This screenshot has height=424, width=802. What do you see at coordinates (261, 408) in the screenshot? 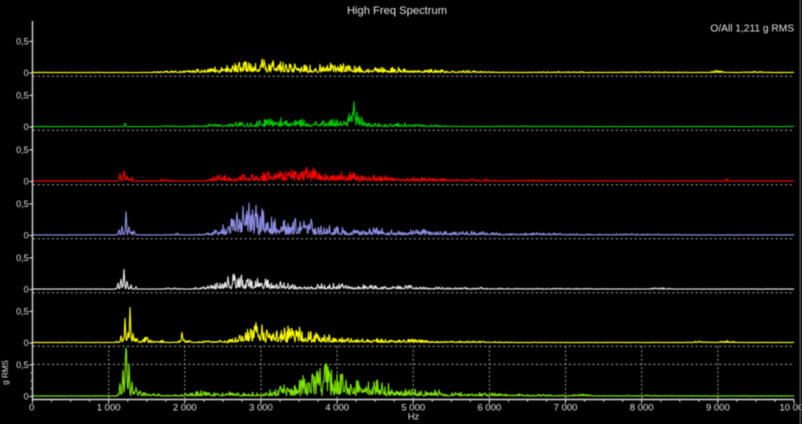
I see `svg-text: 3 000` at bounding box center [261, 408].